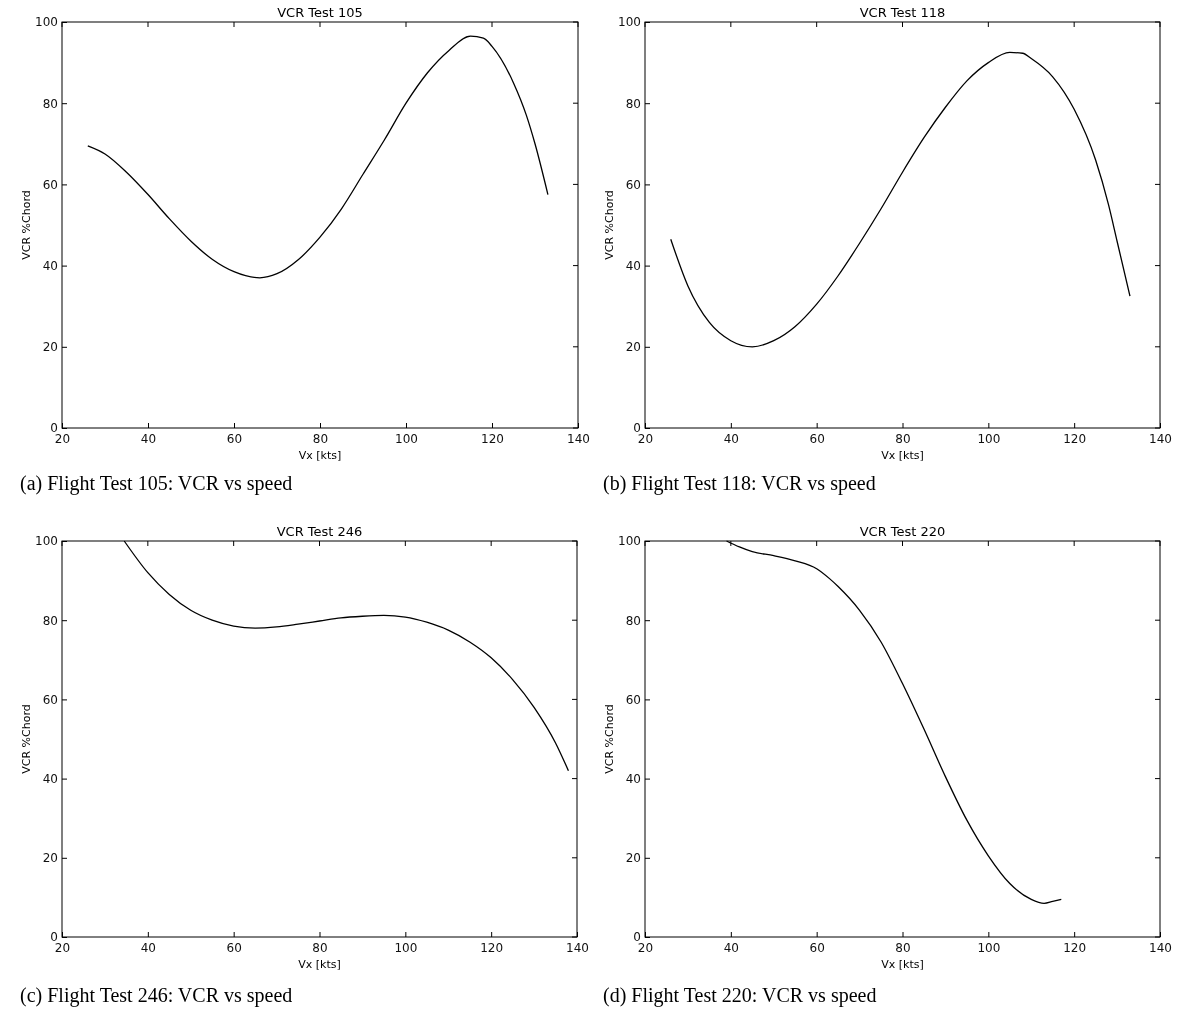 This screenshot has height=1028, width=1183. What do you see at coordinates (320, 12) in the screenshot?
I see `chart-title: VCR Test 105` at bounding box center [320, 12].